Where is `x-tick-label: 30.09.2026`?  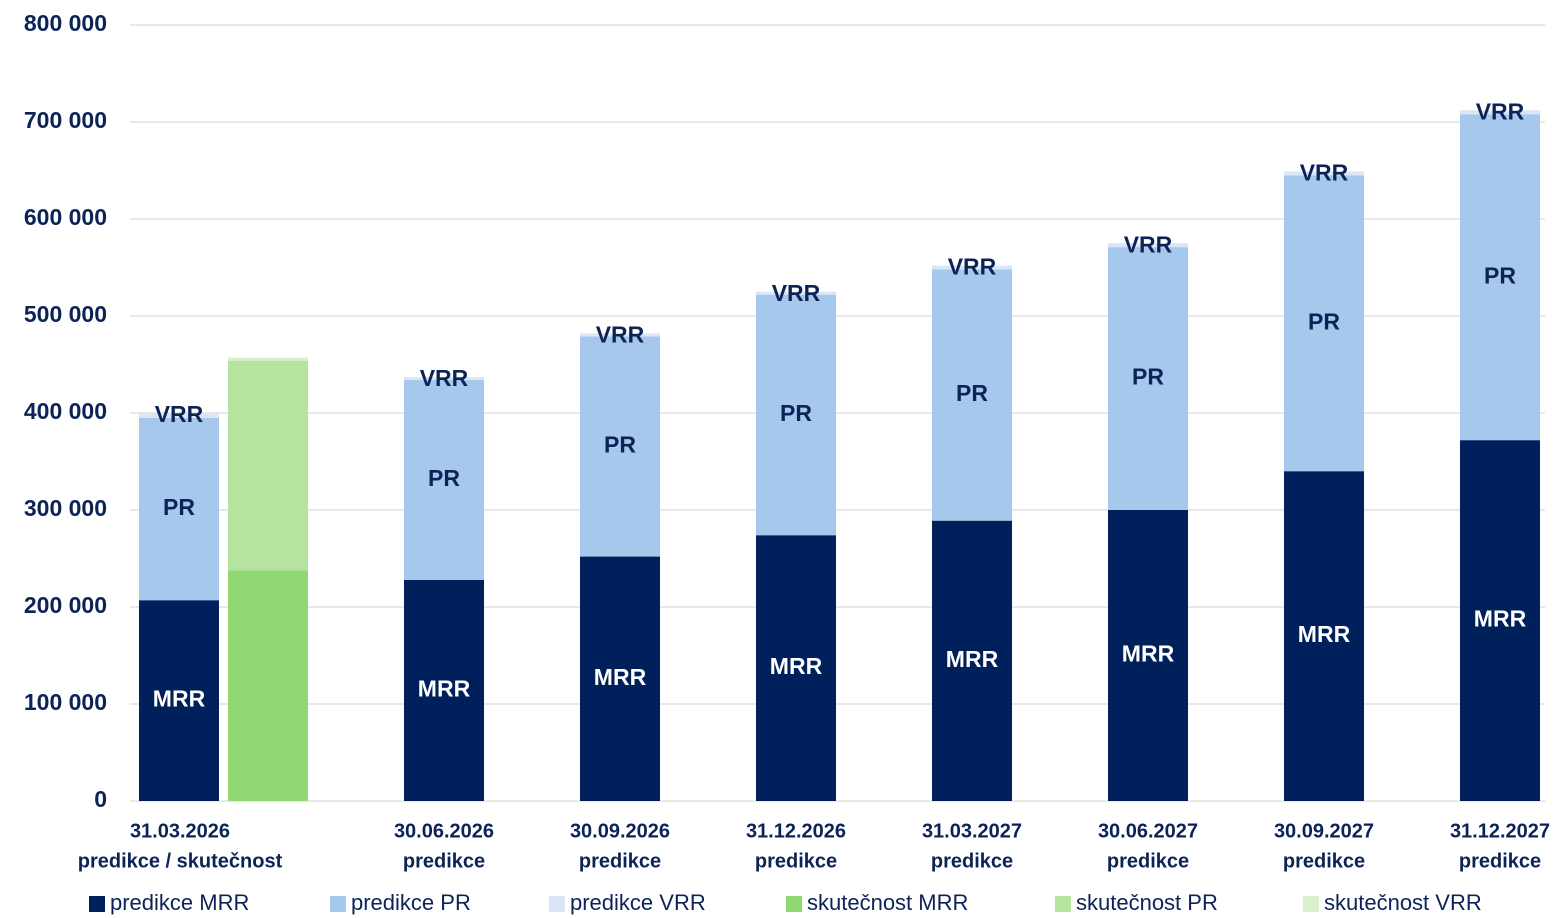
x-tick-label: 30.09.2026 is located at coordinates (620, 831).